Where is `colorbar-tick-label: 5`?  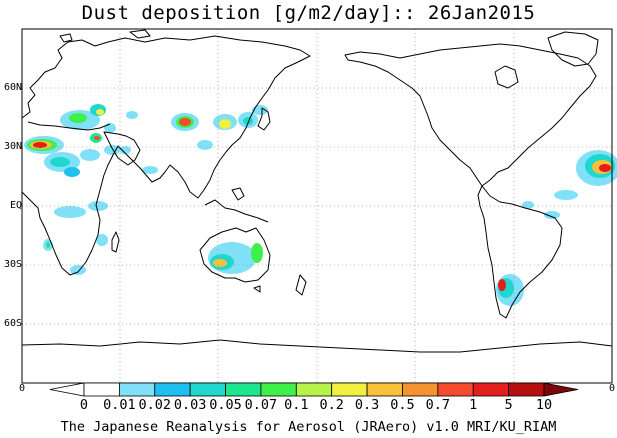 colorbar-tick-label: 5 is located at coordinates (508, 405).